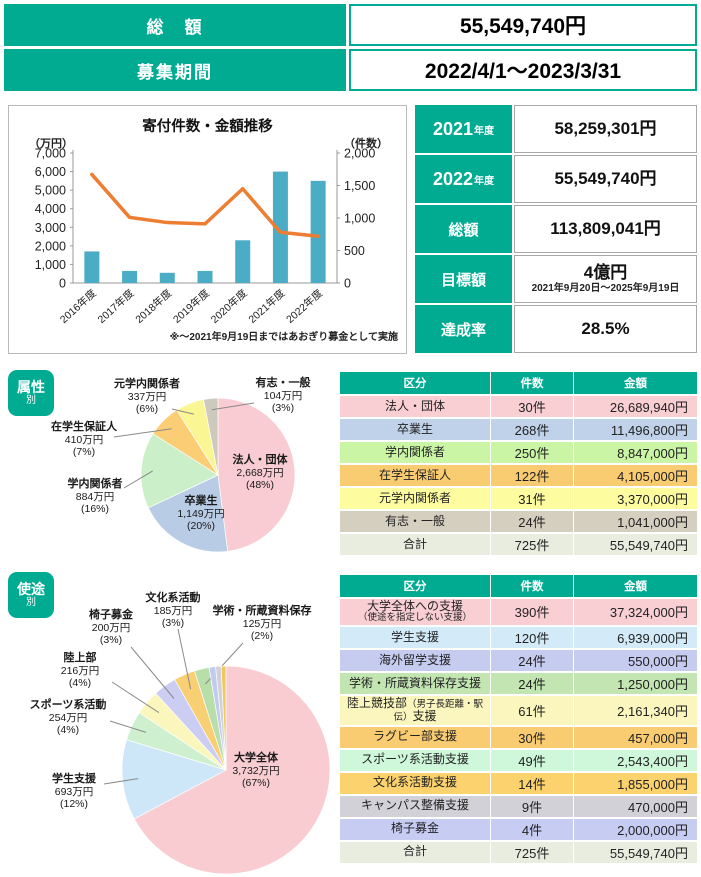 This screenshot has width=701, height=877. What do you see at coordinates (635, 806) in the screenshot?
I see `table-row-amount: 470,000円` at bounding box center [635, 806].